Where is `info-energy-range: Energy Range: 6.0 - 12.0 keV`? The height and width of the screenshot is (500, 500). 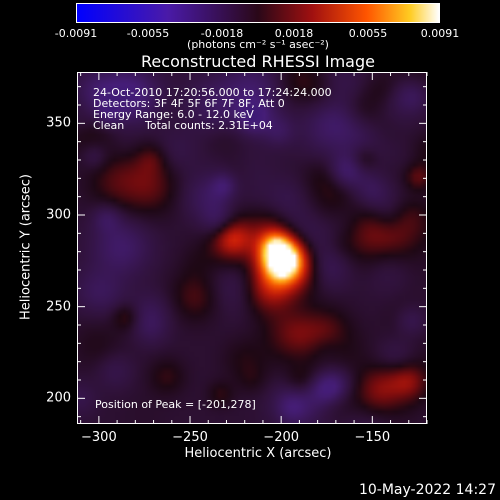 info-energy-range: Energy Range: 6.0 - 12.0 keV is located at coordinates (173, 114).